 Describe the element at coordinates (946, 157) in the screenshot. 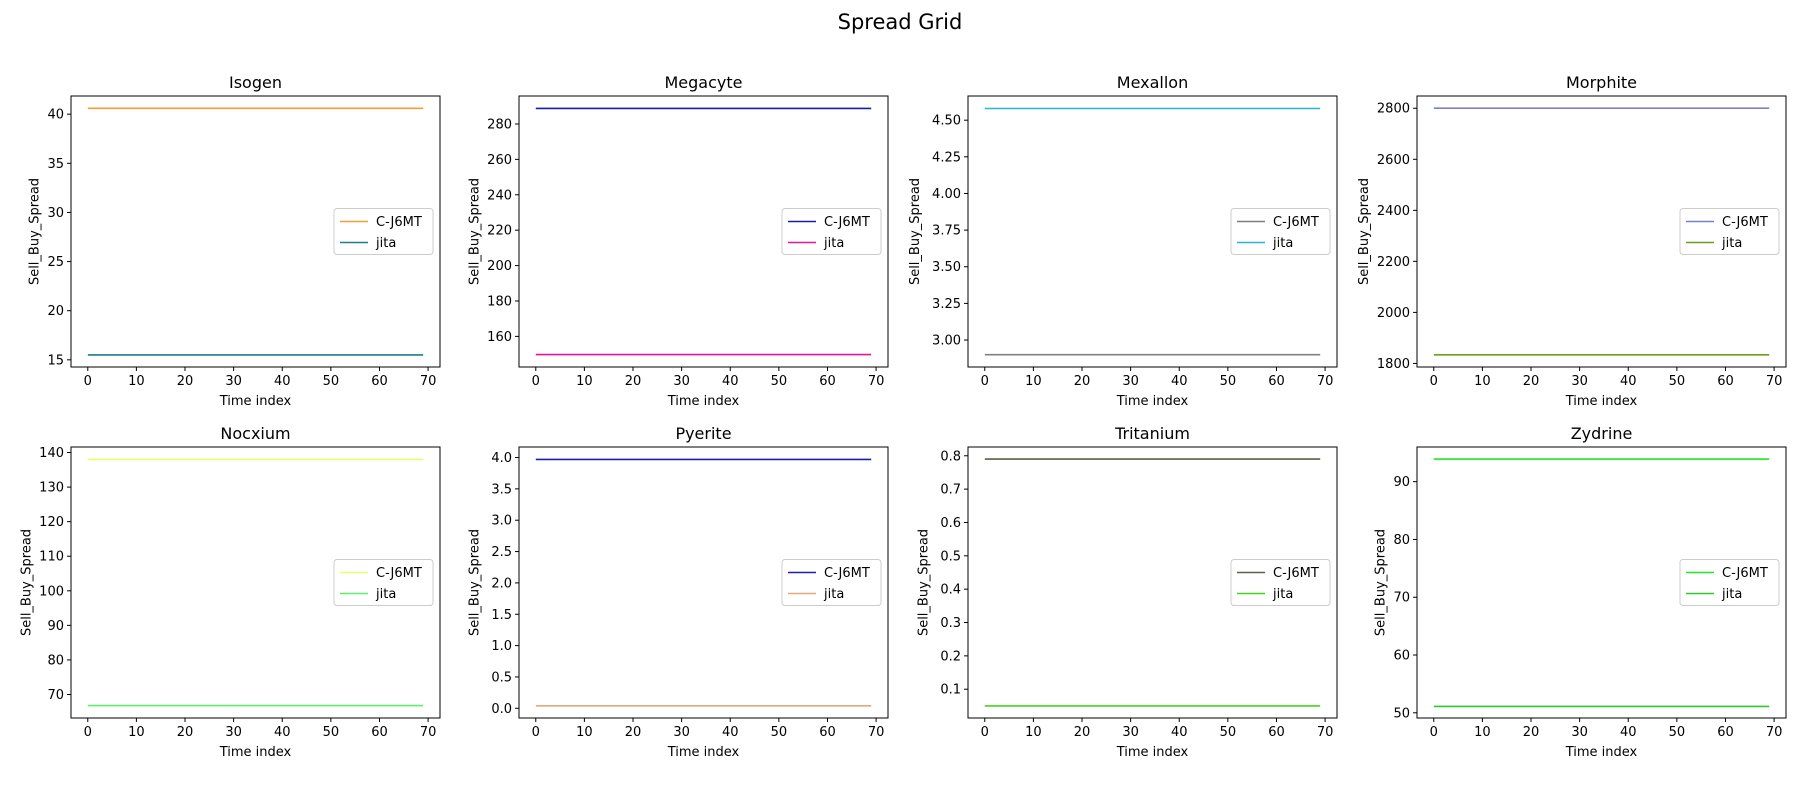

I see `y-tick-label: 4.25` at that location.